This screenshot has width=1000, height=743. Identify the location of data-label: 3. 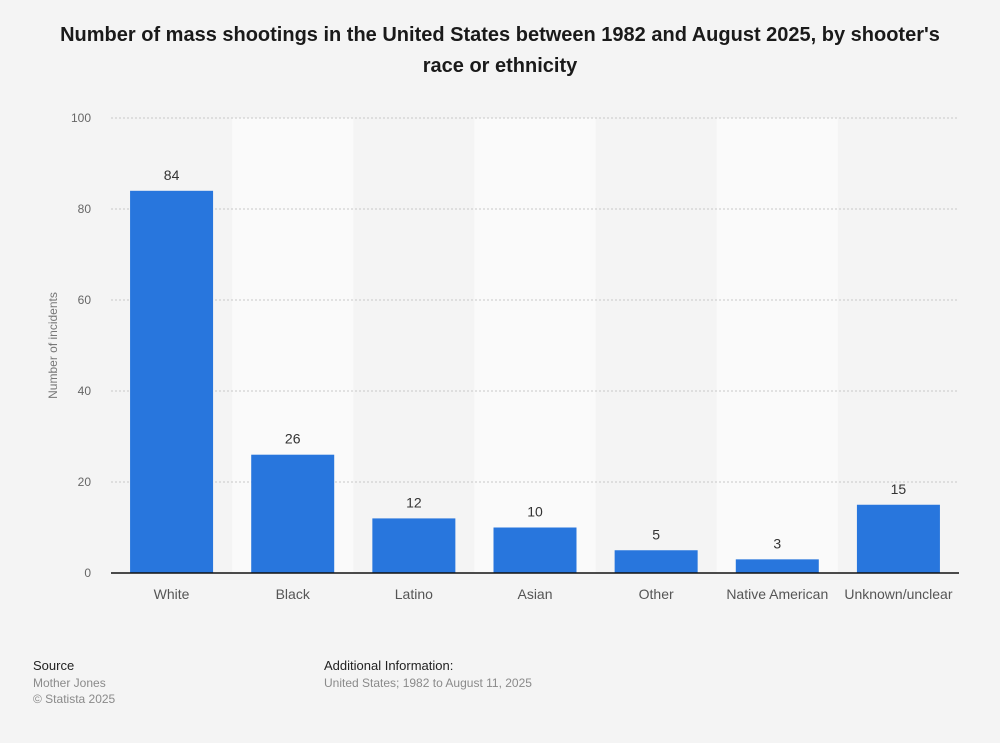
(777, 543).